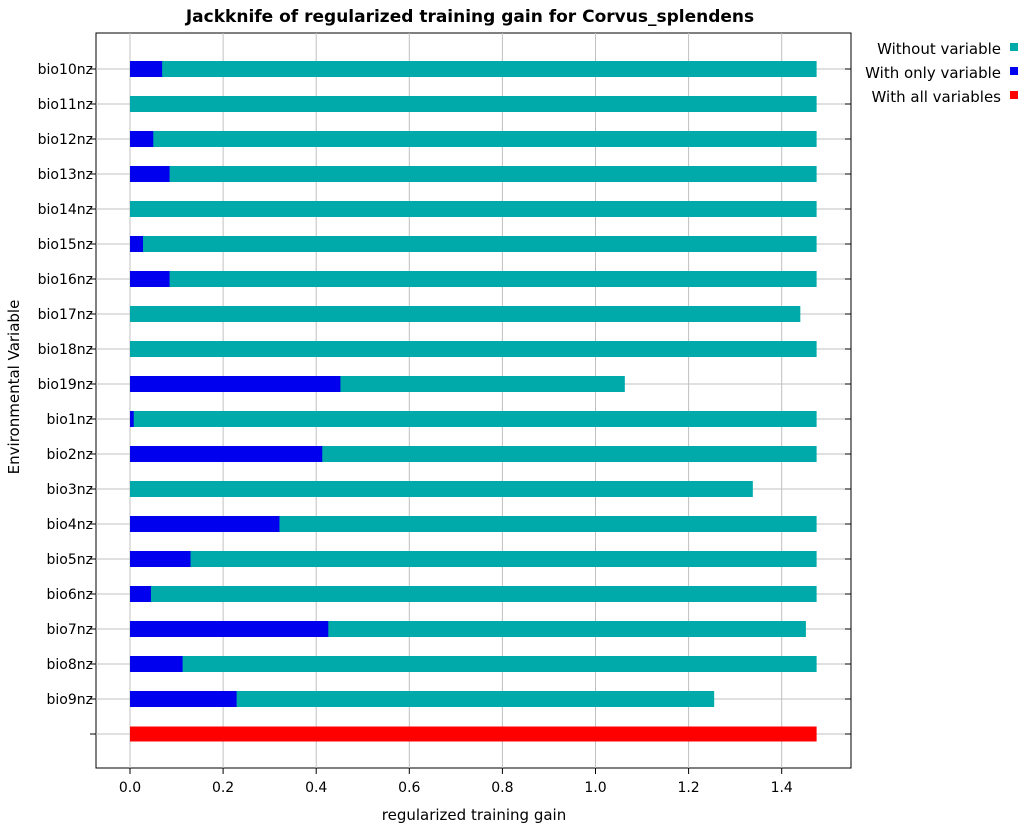 This screenshot has height=829, width=1024. Describe the element at coordinates (65, 175) in the screenshot. I see `y-tick-label: bio13nz` at that location.